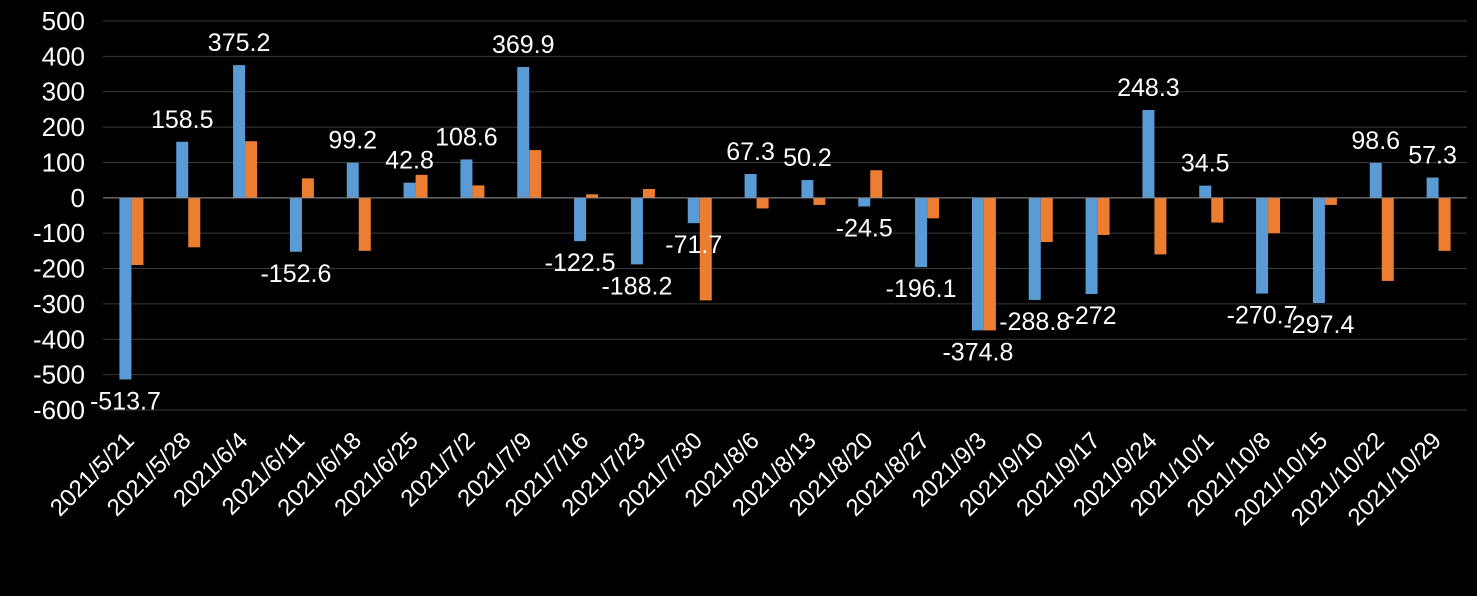  What do you see at coordinates (59, 233) in the screenshot?
I see `y-tick-label: -100` at bounding box center [59, 233].